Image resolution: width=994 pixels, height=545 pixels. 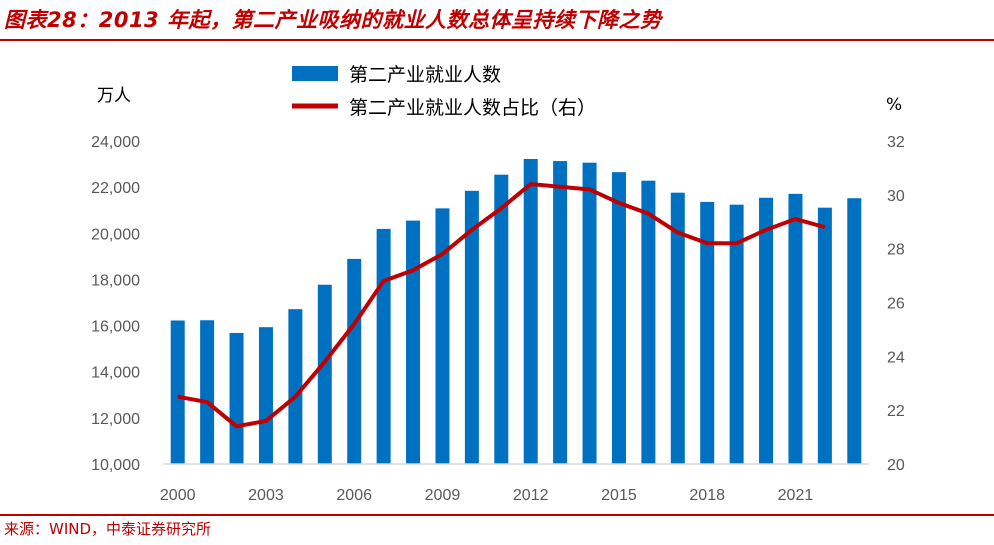 What do you see at coordinates (295, 386) in the screenshot?
I see `bar-2004` at bounding box center [295, 386].